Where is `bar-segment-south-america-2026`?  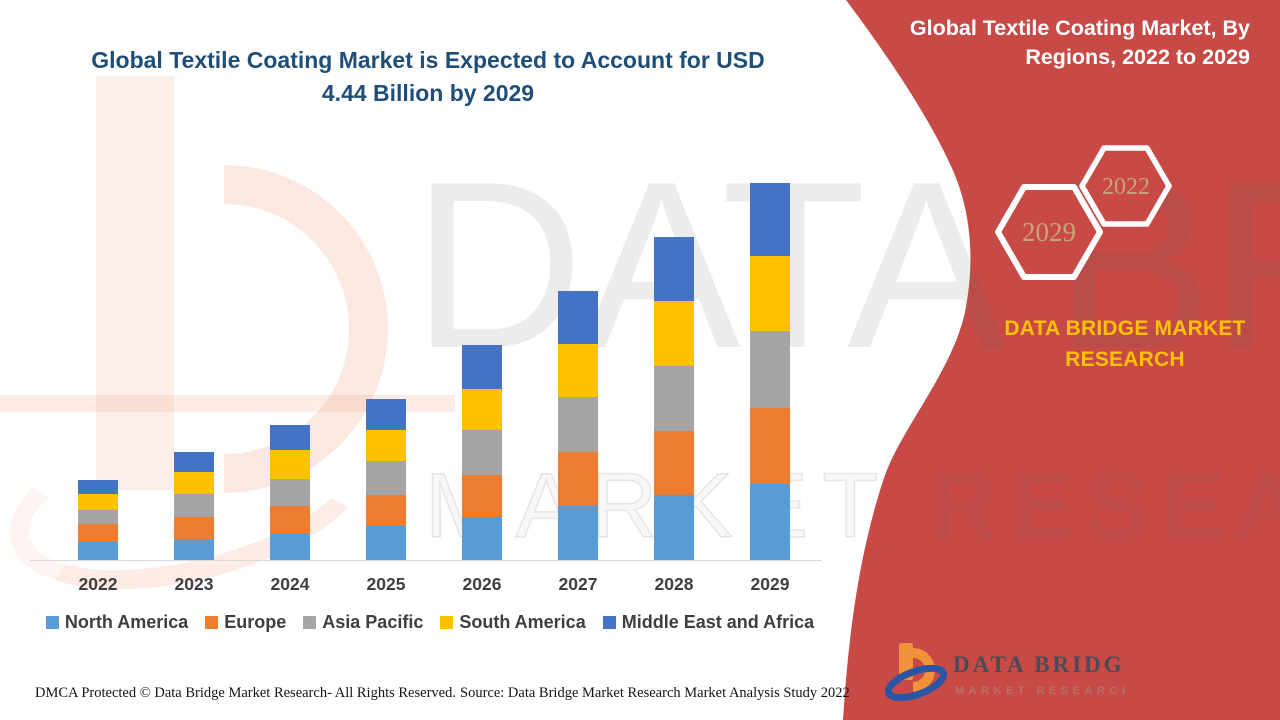 bar-segment-south-america-2026 is located at coordinates (482, 409).